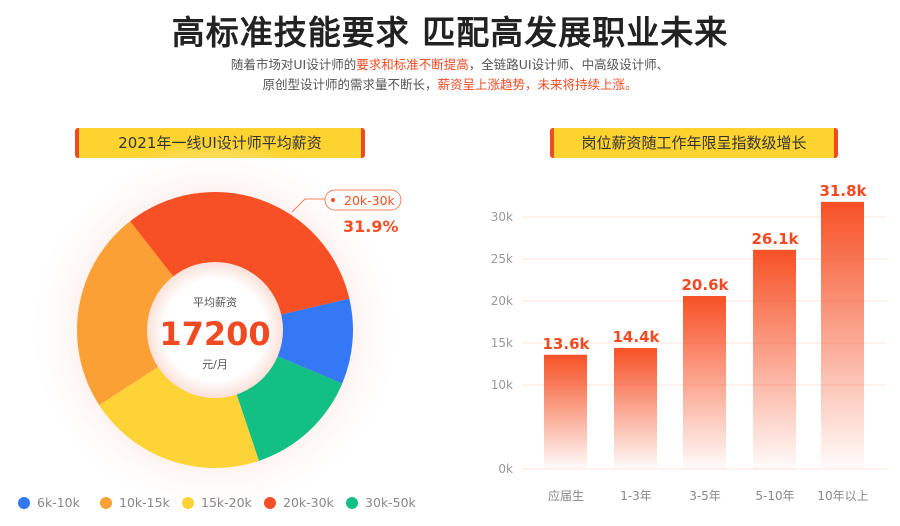 This screenshot has height=526, width=900. I want to click on subtitle-text: 原创型设计师的需求量不断长，, so click(350, 84).